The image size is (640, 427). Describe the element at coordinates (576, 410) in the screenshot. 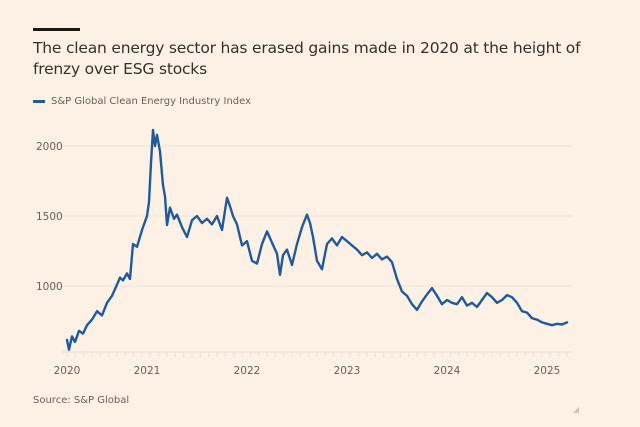

I see `resize-corner-icon` at that location.